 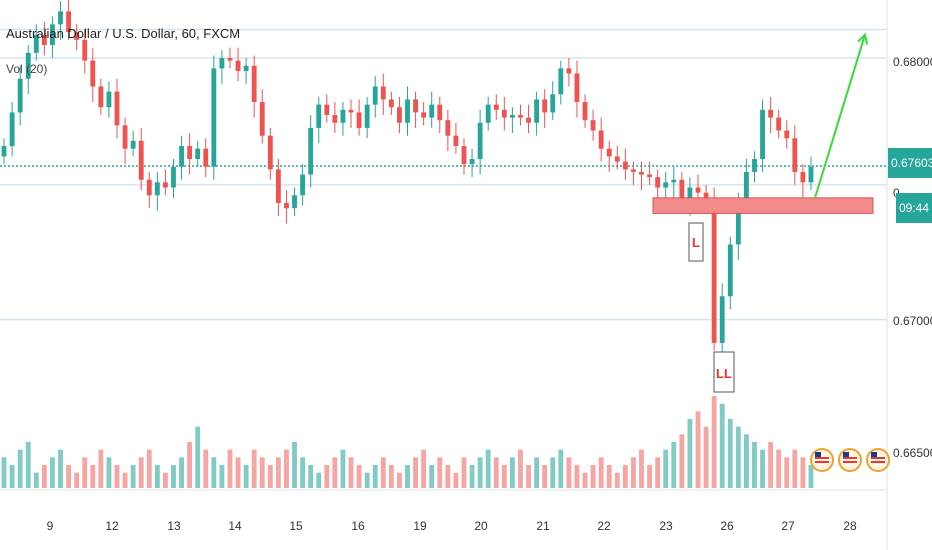 I want to click on time-tick-label: 16, so click(x=358, y=526).